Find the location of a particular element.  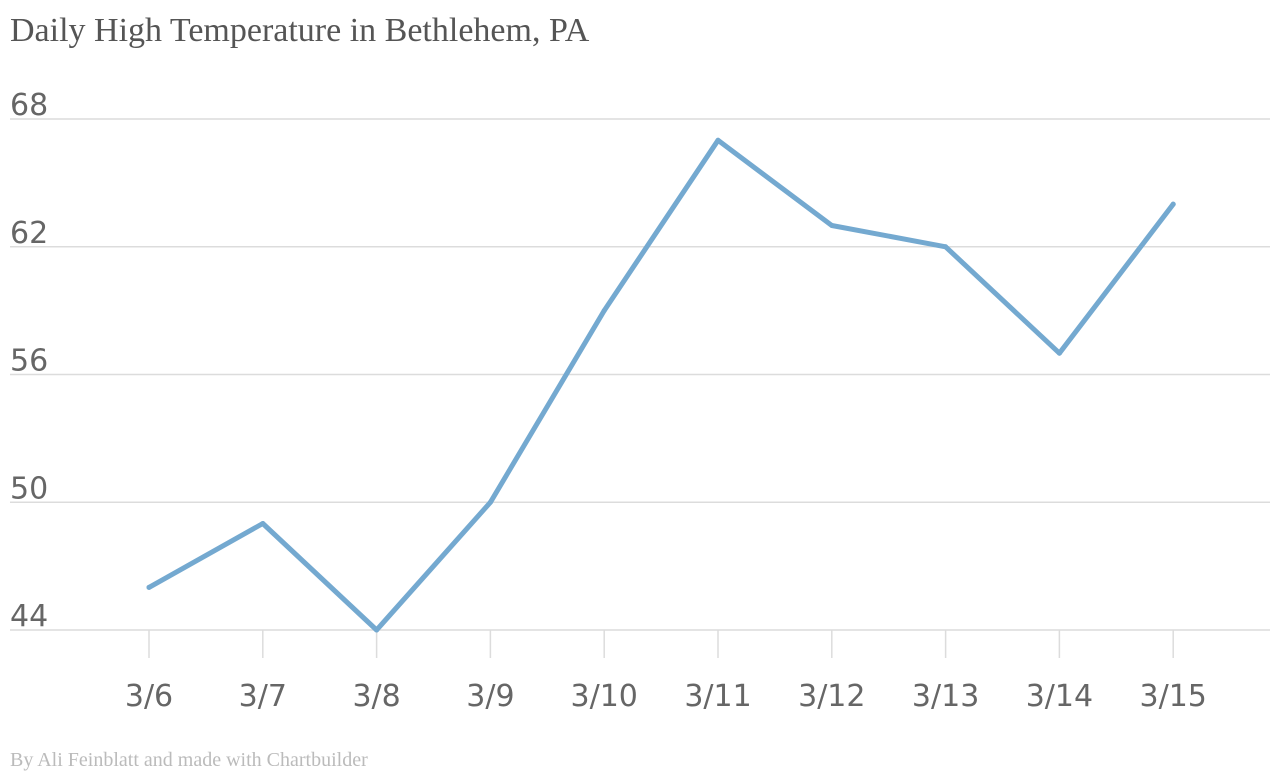

y-axis-tick-labels: 44 50 56 62 68 is located at coordinates (29, 361).